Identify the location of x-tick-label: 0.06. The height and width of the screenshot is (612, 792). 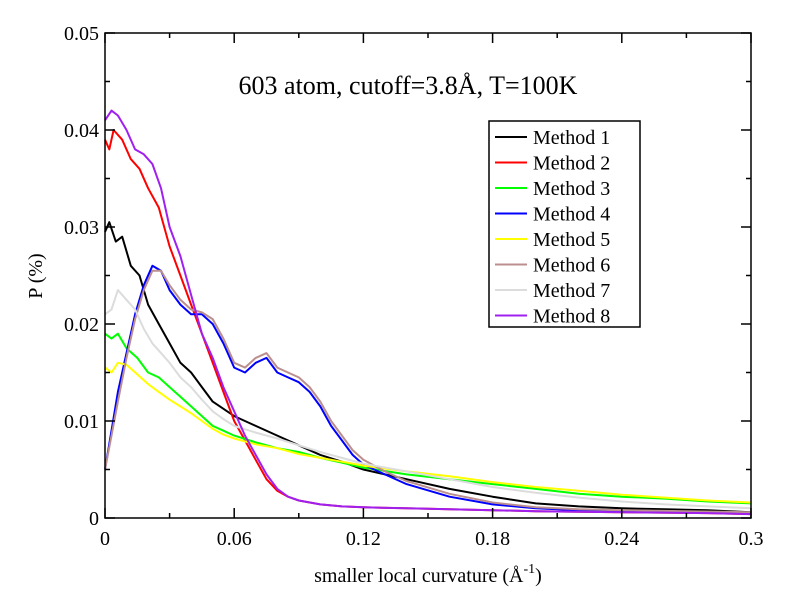
(234, 539).